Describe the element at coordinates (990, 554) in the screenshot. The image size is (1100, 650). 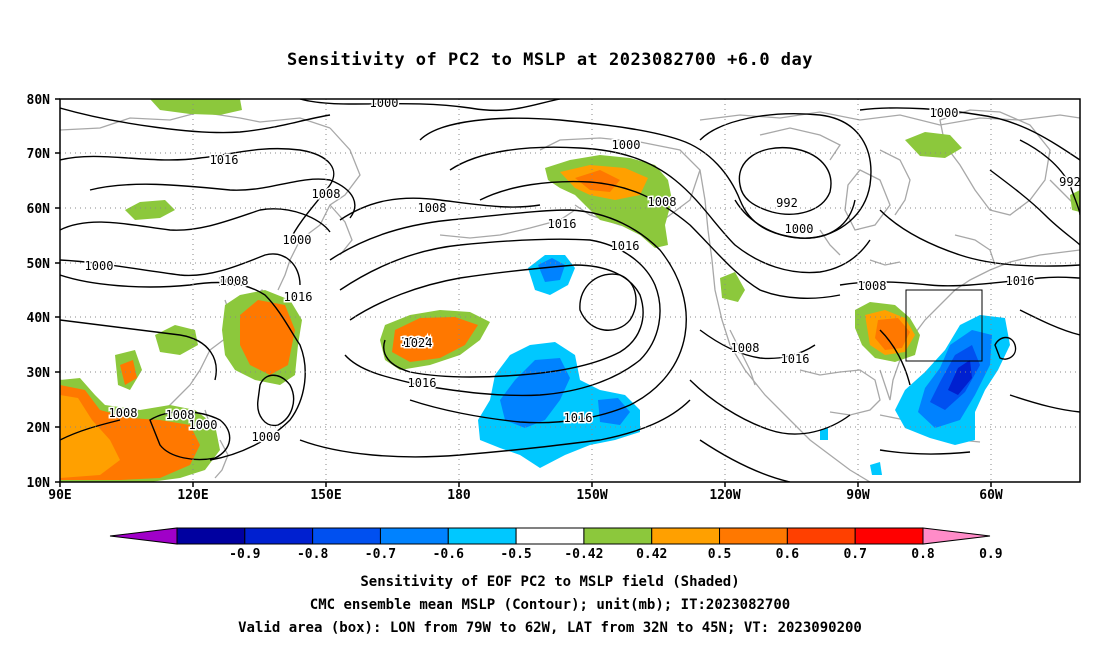
I see `colorbar-label: 0.9` at that location.